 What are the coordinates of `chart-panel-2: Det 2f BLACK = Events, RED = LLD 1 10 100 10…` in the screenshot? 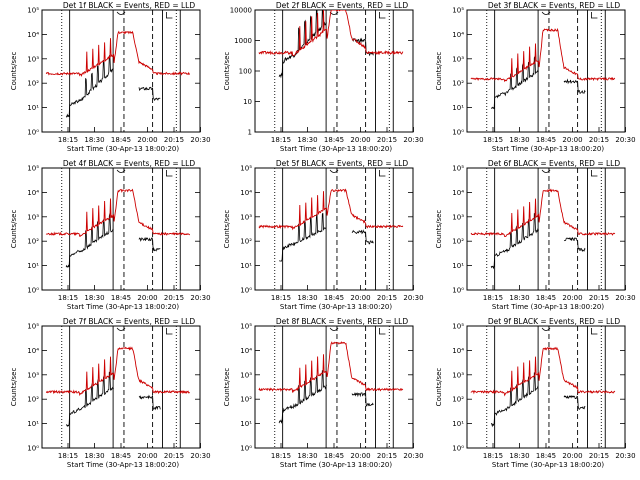 It's located at (323, 77).